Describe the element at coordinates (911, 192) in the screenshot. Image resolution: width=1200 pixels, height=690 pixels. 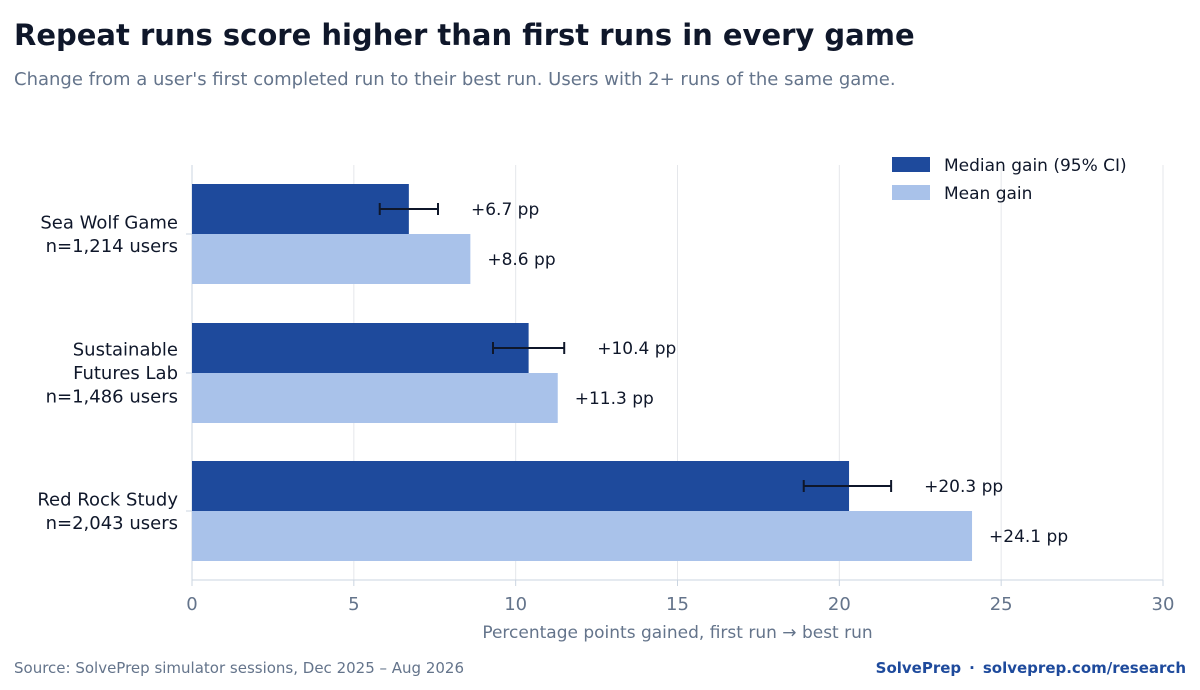
I see `legend-swatch-mean` at that location.